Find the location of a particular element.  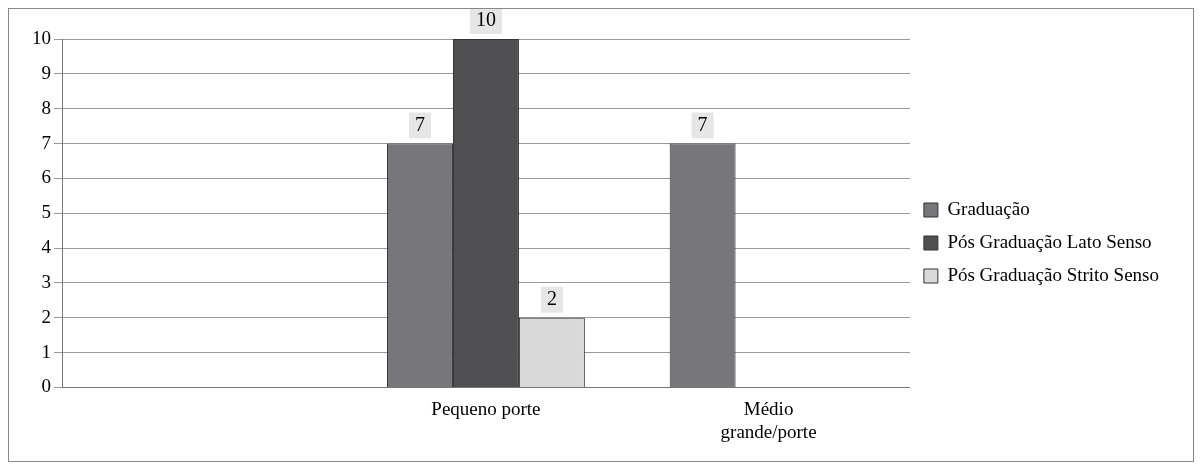

y-tick-label: 10 is located at coordinates (41, 37).